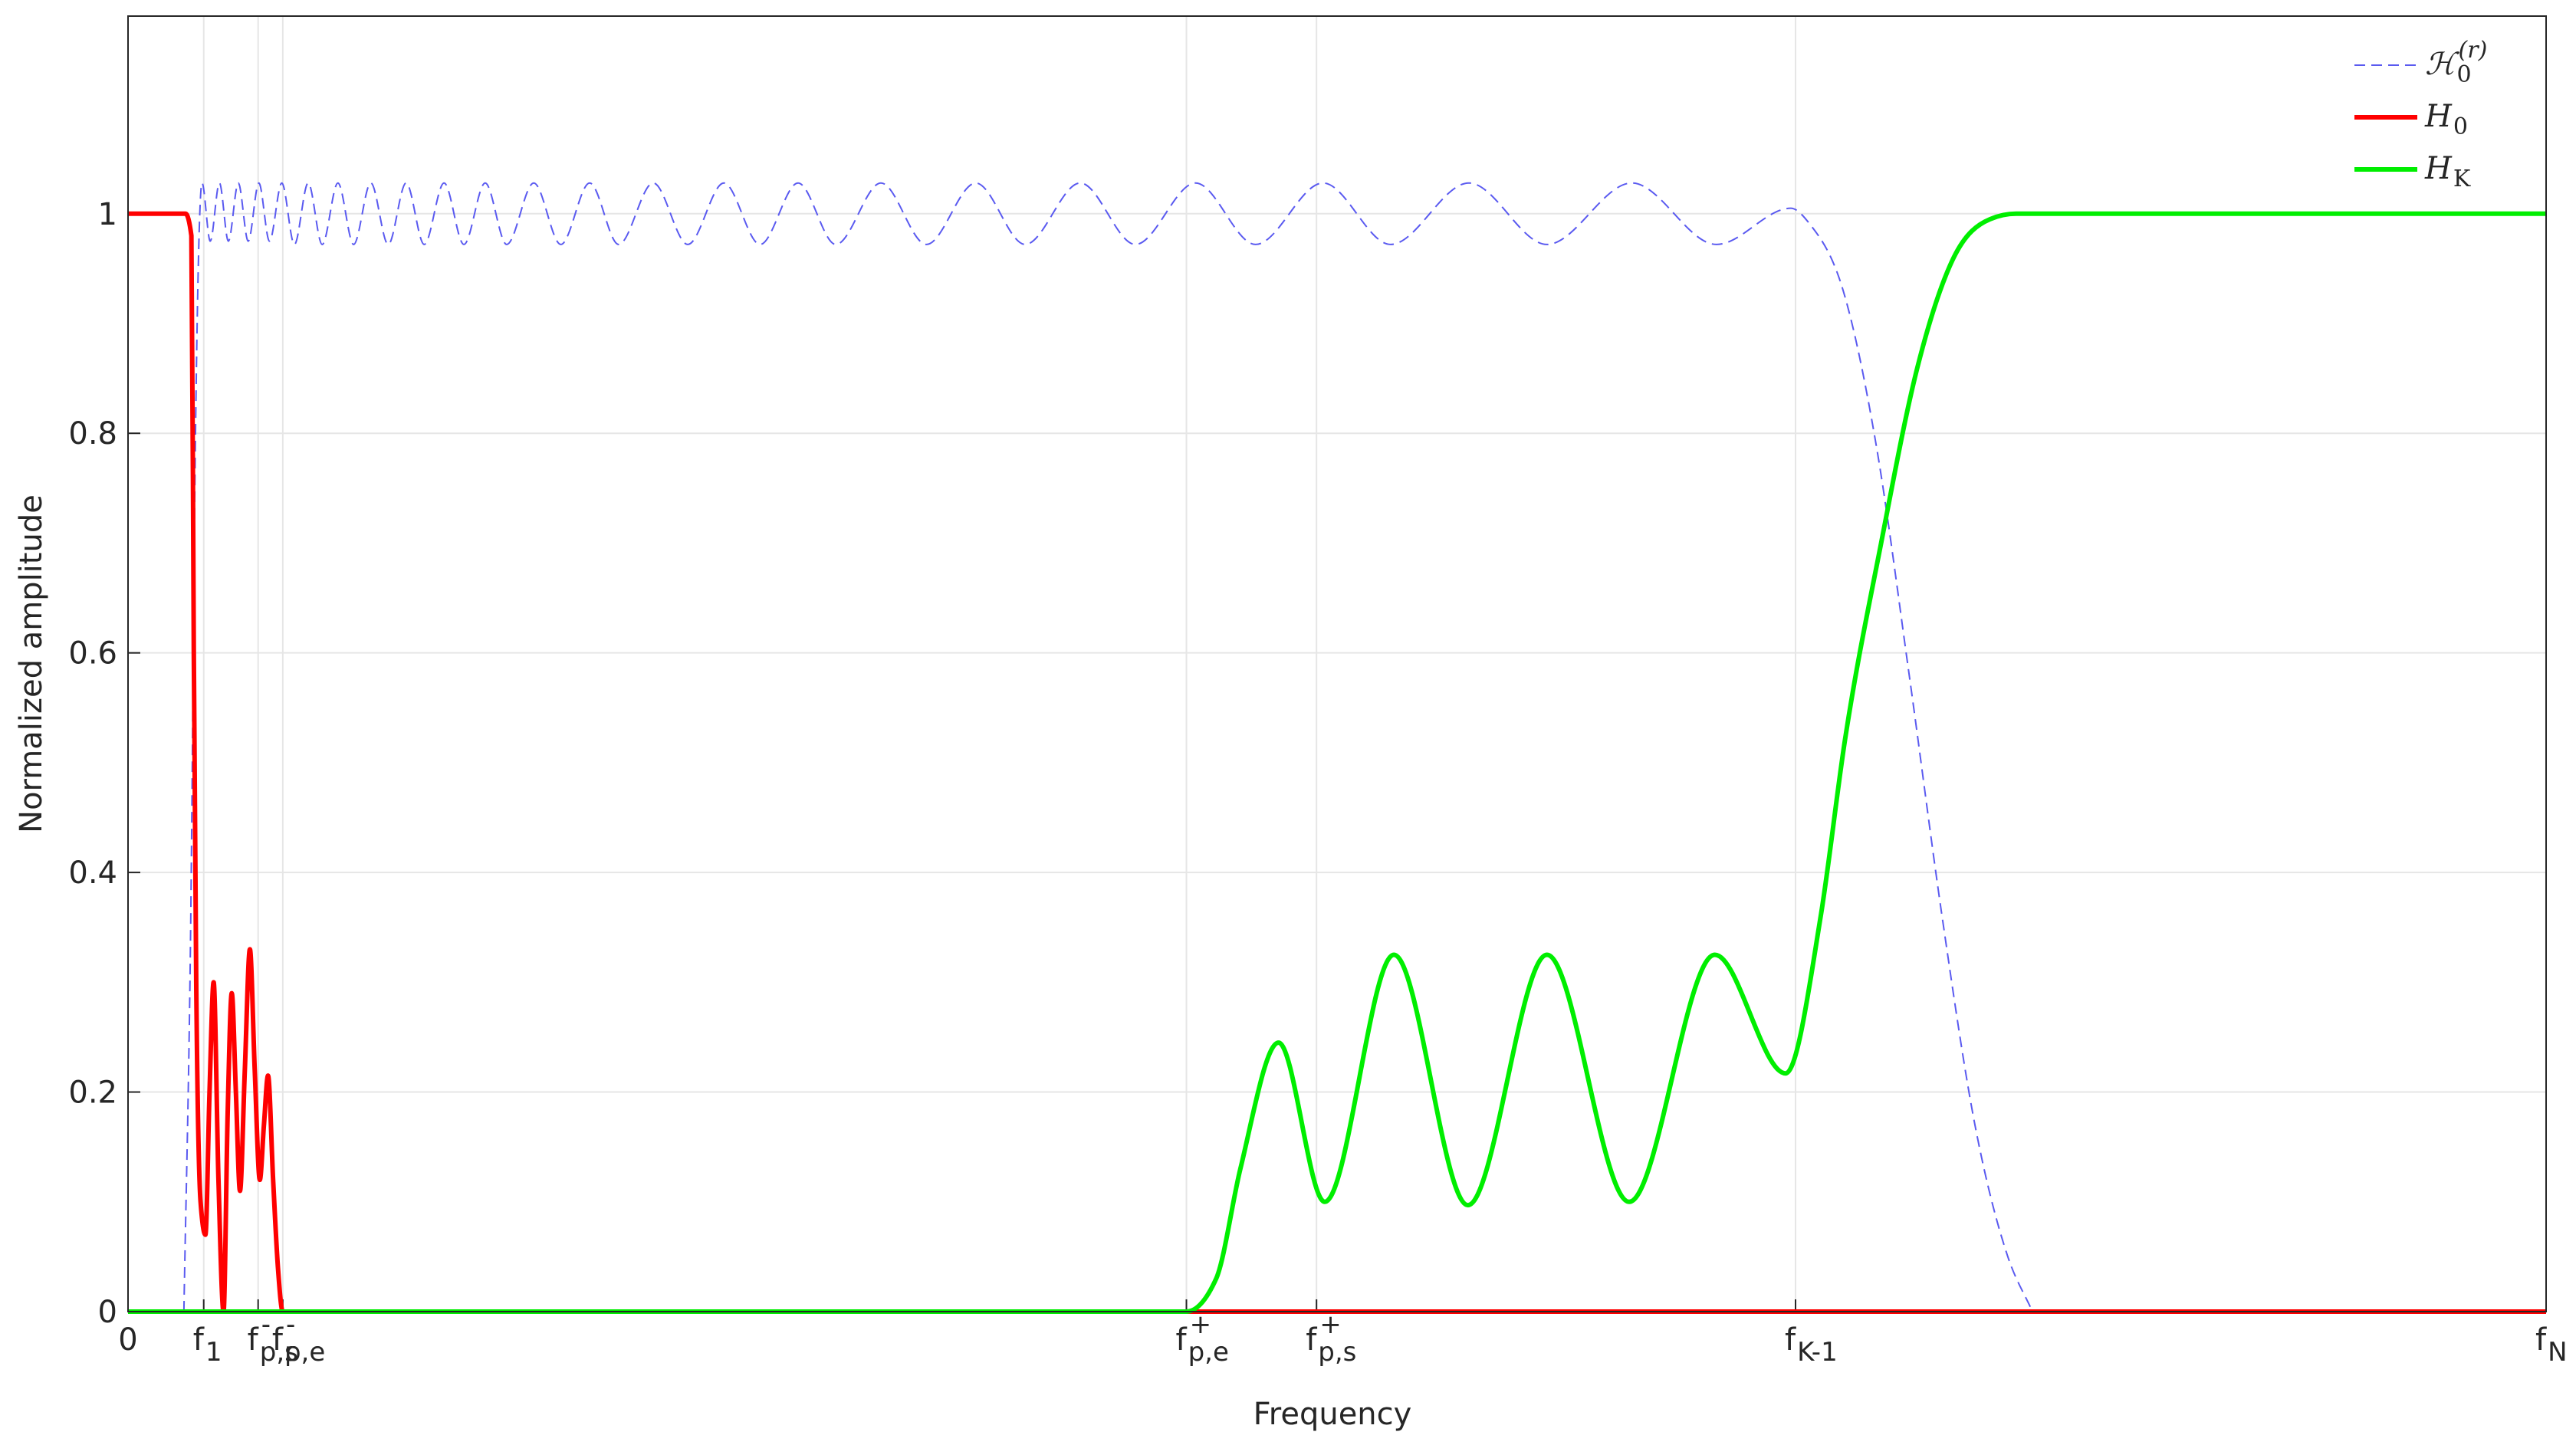 The image size is (2576, 1445). Describe the element at coordinates (128, 1340) in the screenshot. I see `x-tick-label: 0` at that location.